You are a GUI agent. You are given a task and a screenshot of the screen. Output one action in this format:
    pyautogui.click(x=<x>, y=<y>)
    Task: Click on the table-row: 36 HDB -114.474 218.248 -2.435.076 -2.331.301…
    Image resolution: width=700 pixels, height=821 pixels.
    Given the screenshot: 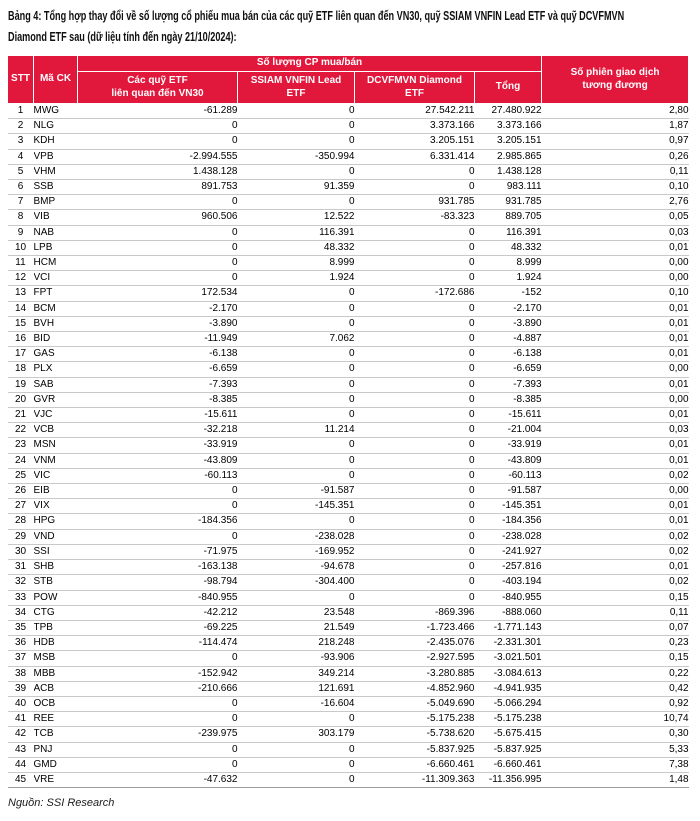 What is the action you would take?
    pyautogui.click(x=348, y=643)
    